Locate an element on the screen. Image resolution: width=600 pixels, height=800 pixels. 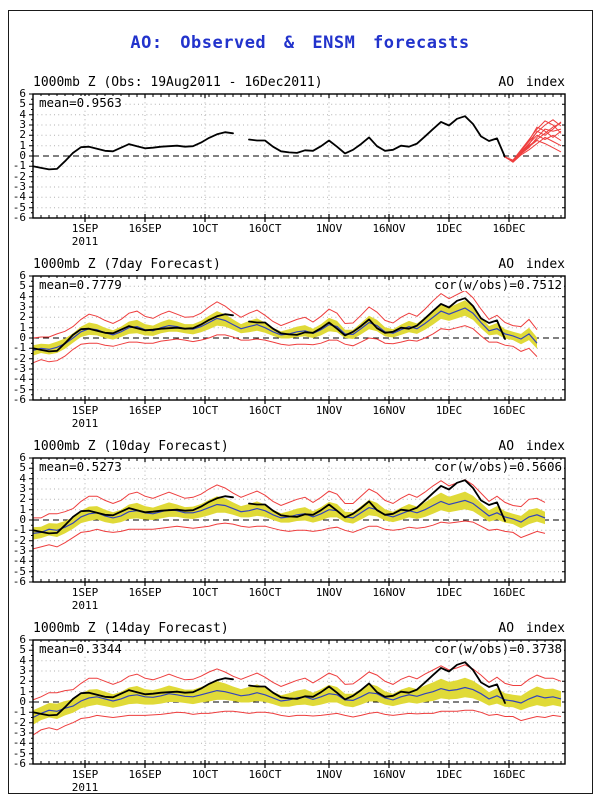
plot-area-7day: mean=0.7779 cor(w/obs)=0.7512 is located at coordinates (297, 339).